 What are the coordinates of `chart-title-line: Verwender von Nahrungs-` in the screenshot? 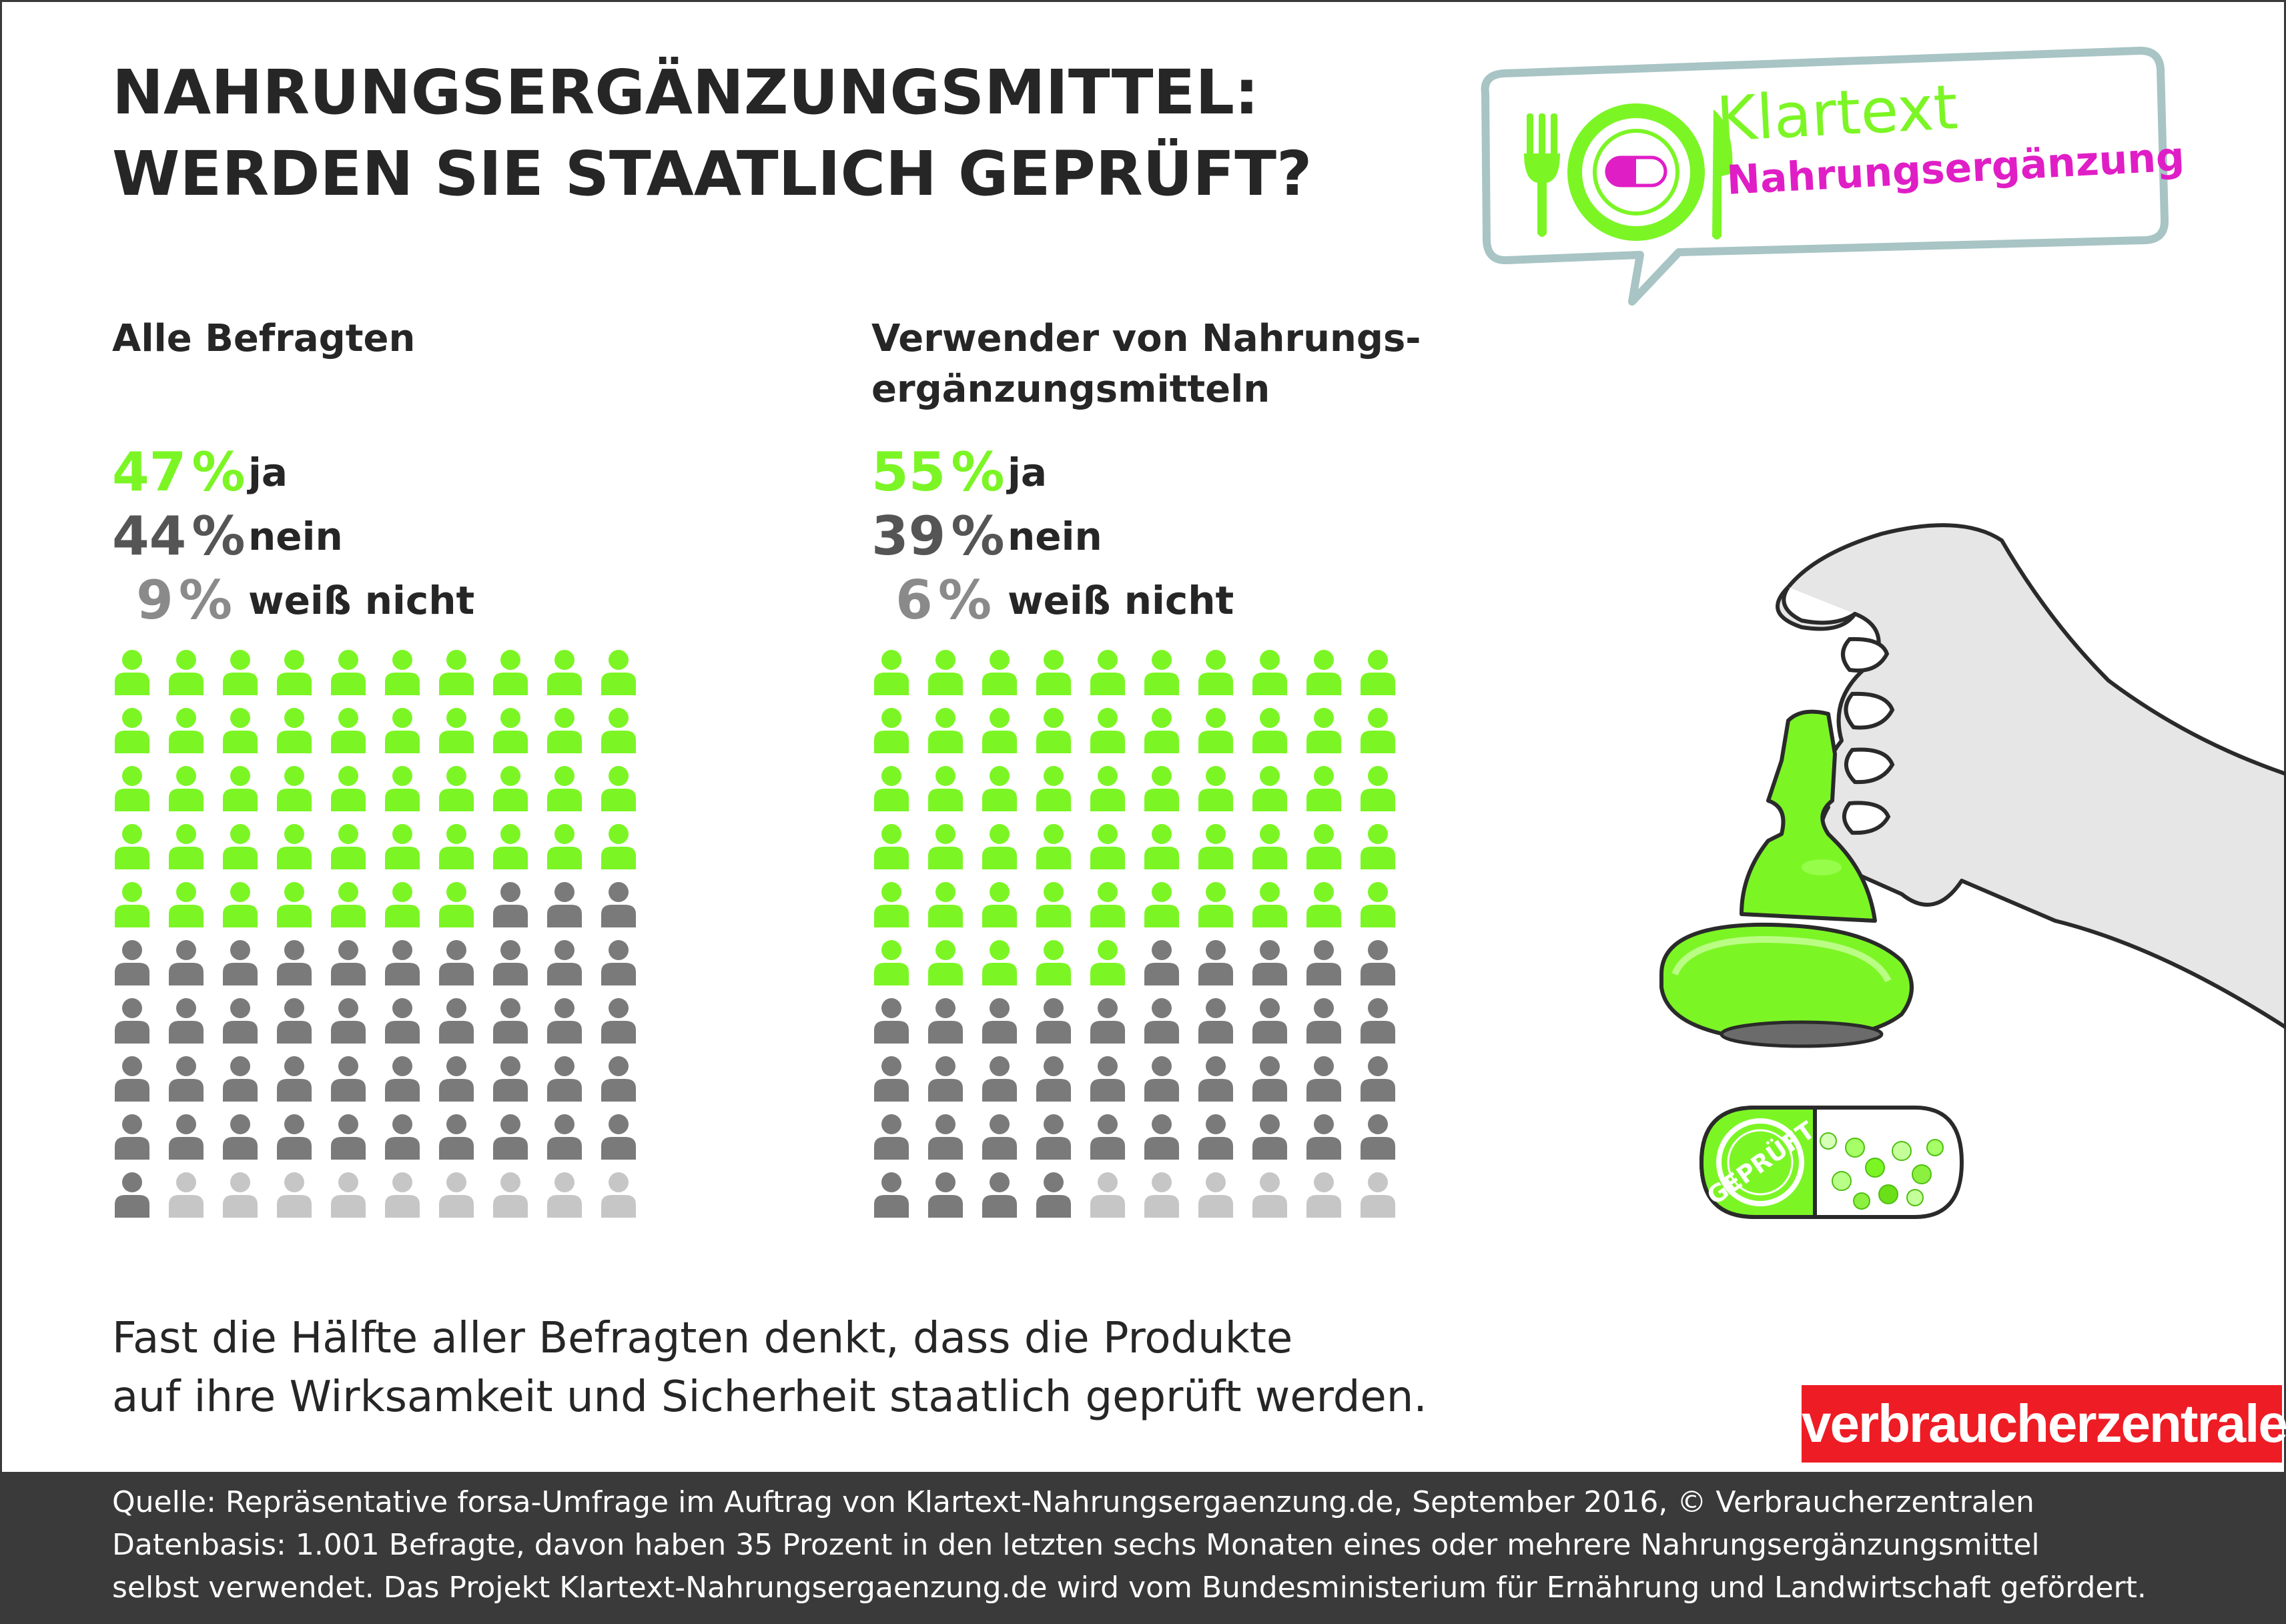 It's located at (1146, 338).